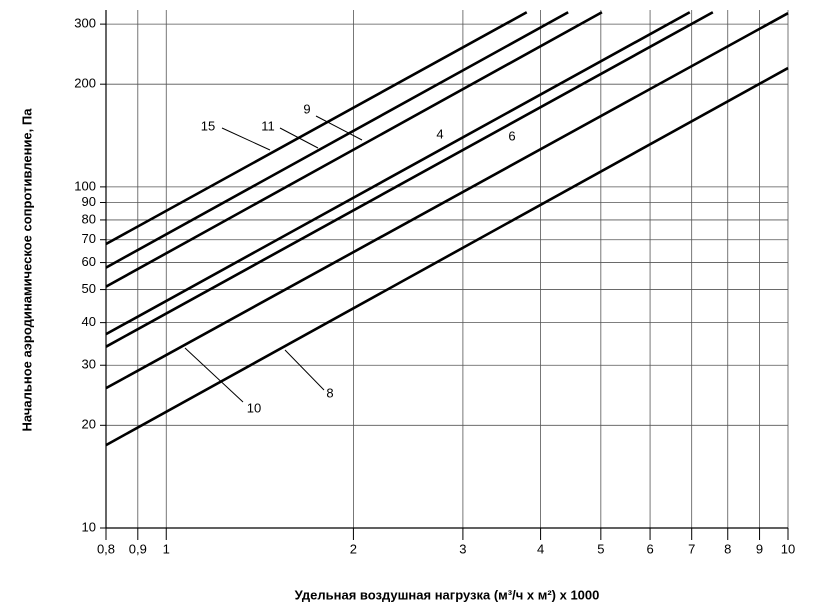 Image resolution: width=824 pixels, height=615 pixels. What do you see at coordinates (89, 424) in the screenshot?
I see `y-tick-label: 20` at bounding box center [89, 424].